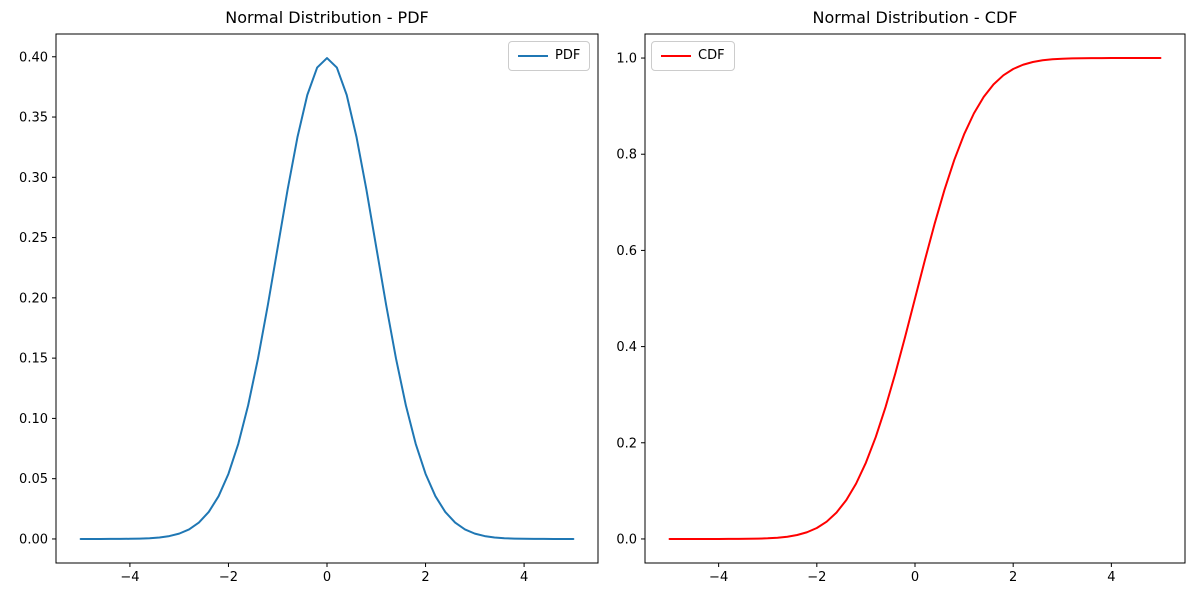 The width and height of the screenshot is (1200, 600). I want to click on pdf-legend-line-sample, so click(533, 56).